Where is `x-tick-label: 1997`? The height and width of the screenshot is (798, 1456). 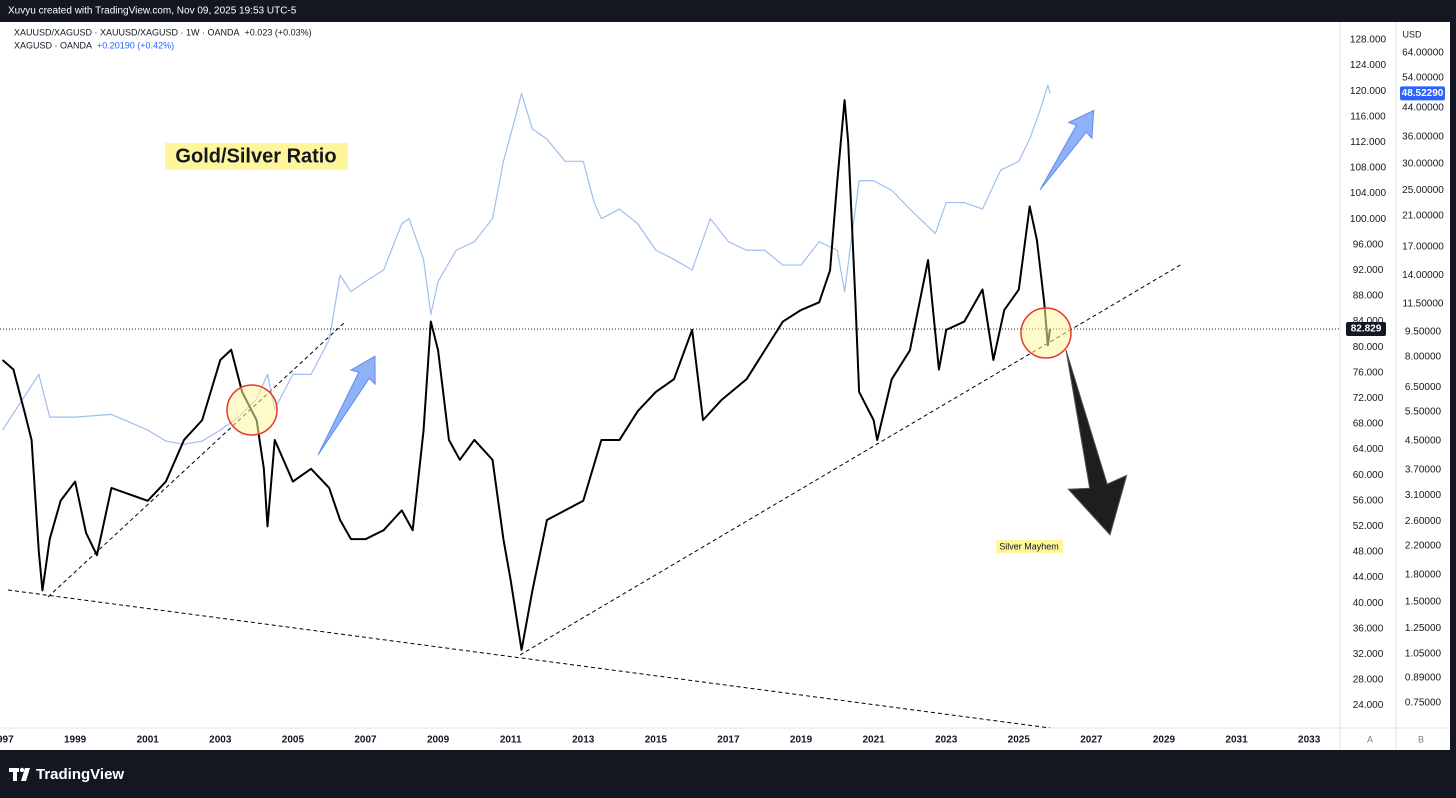 x-tick-label: 1997 is located at coordinates (7, 740).